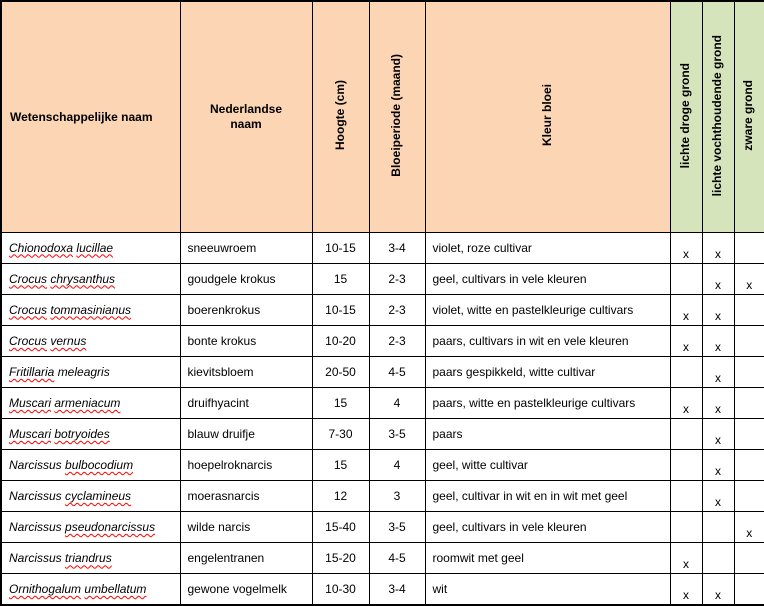 The width and height of the screenshot is (764, 606). Describe the element at coordinates (98, 496) in the screenshot. I see `scientific-name-word: cyclamineus` at that location.